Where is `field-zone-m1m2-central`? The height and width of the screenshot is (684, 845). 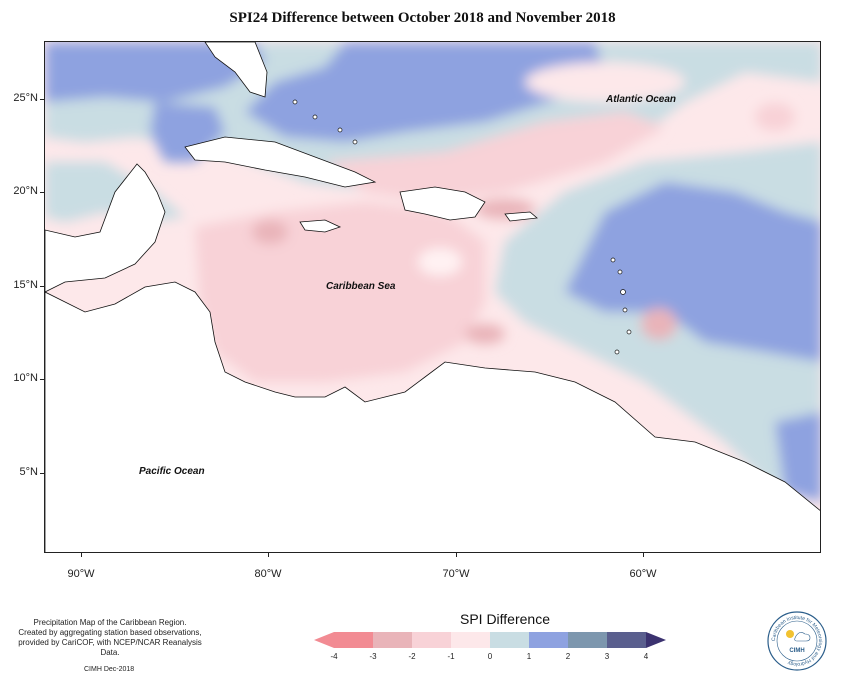
field-zone-m1m2-central is located at coordinates (340, 292).